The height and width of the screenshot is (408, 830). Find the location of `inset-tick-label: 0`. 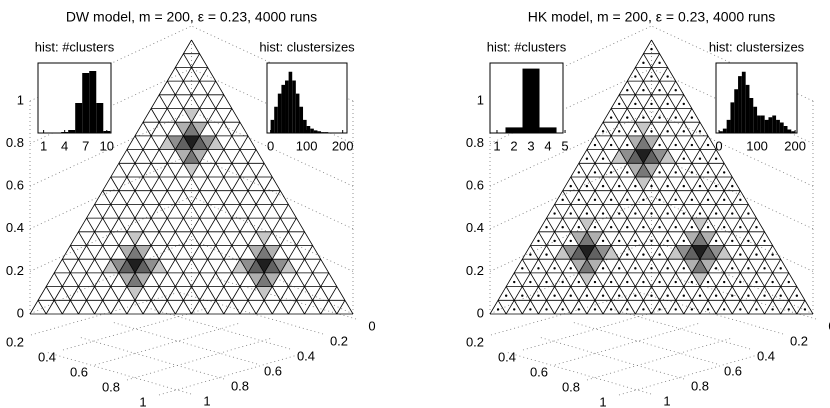

inset-tick-label: 0 is located at coordinates (718, 145).